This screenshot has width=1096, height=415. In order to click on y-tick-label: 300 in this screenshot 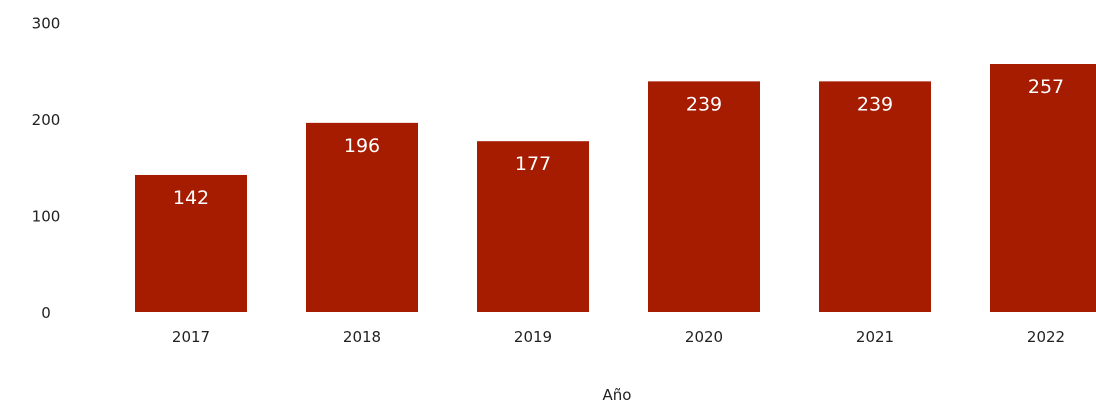, I will do `click(46, 24)`.